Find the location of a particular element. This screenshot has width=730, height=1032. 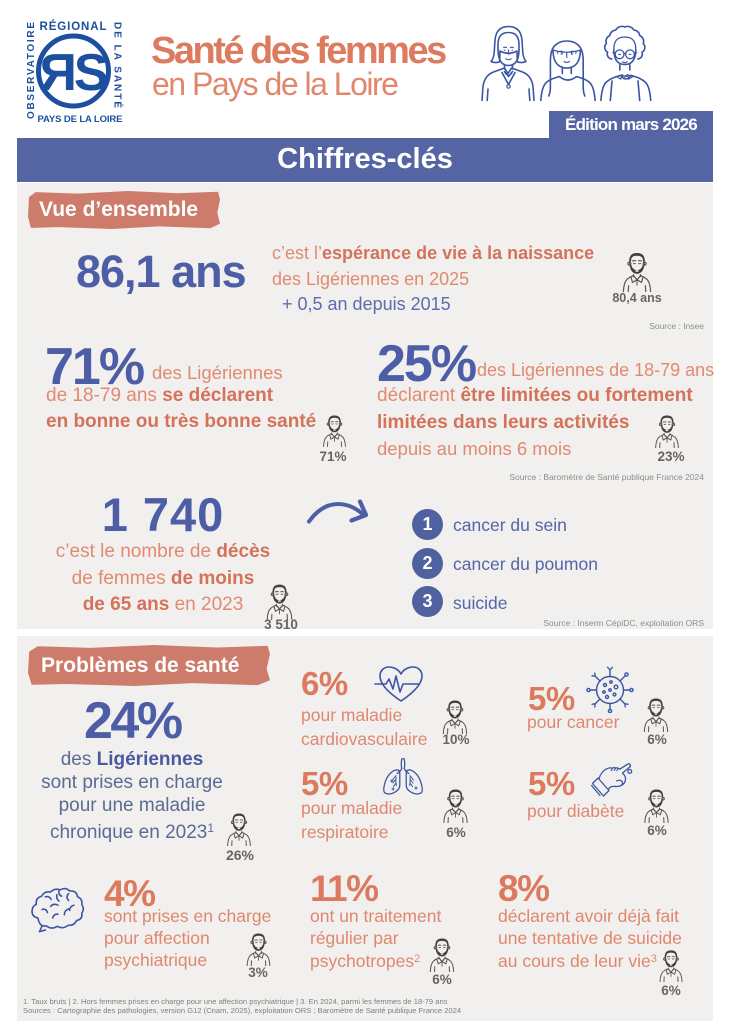

svg-text: DE LA SANTÉ is located at coordinates (118, 65).